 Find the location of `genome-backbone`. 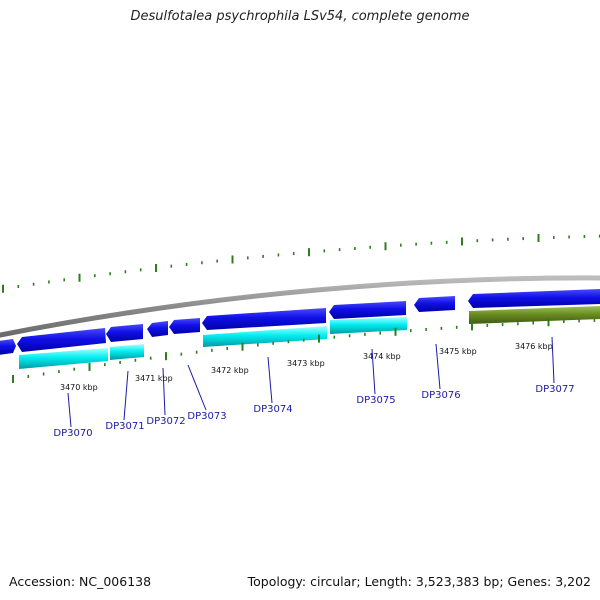

genome-backbone is located at coordinates (300, 306).